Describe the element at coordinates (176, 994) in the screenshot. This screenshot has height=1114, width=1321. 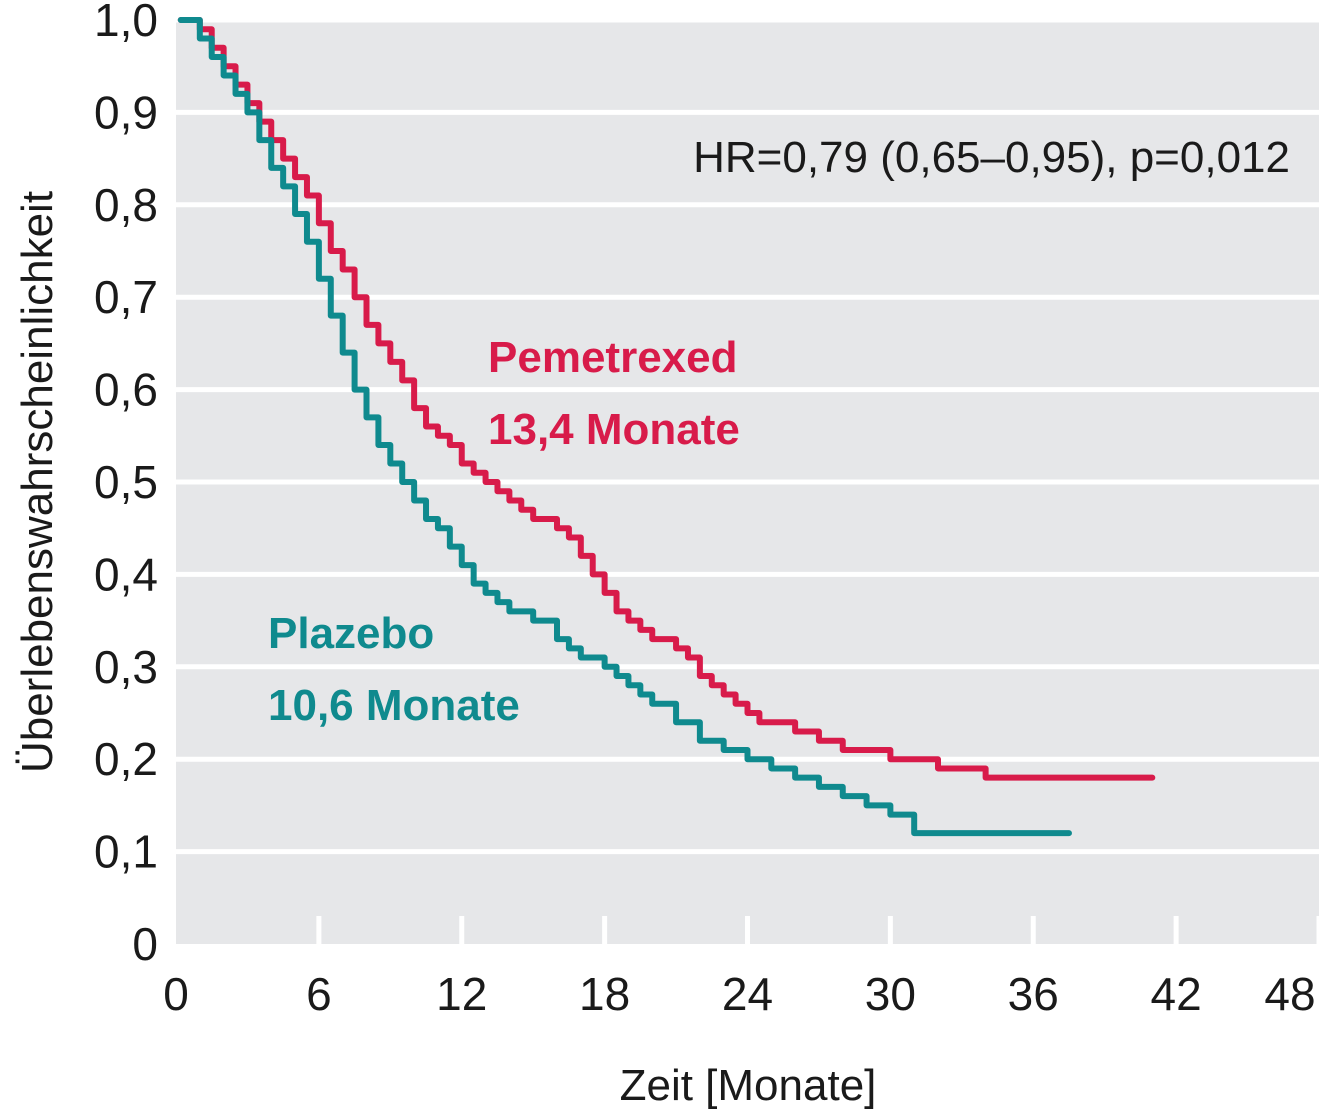
I see `x-tick-label-0: 0` at that location.